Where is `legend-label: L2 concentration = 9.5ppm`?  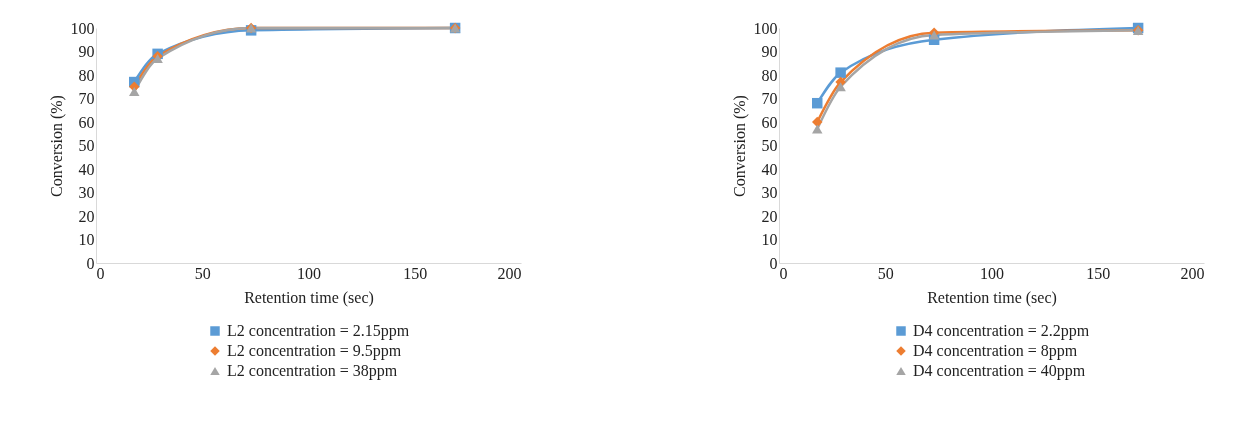 legend-label: L2 concentration = 9.5ppm is located at coordinates (314, 351).